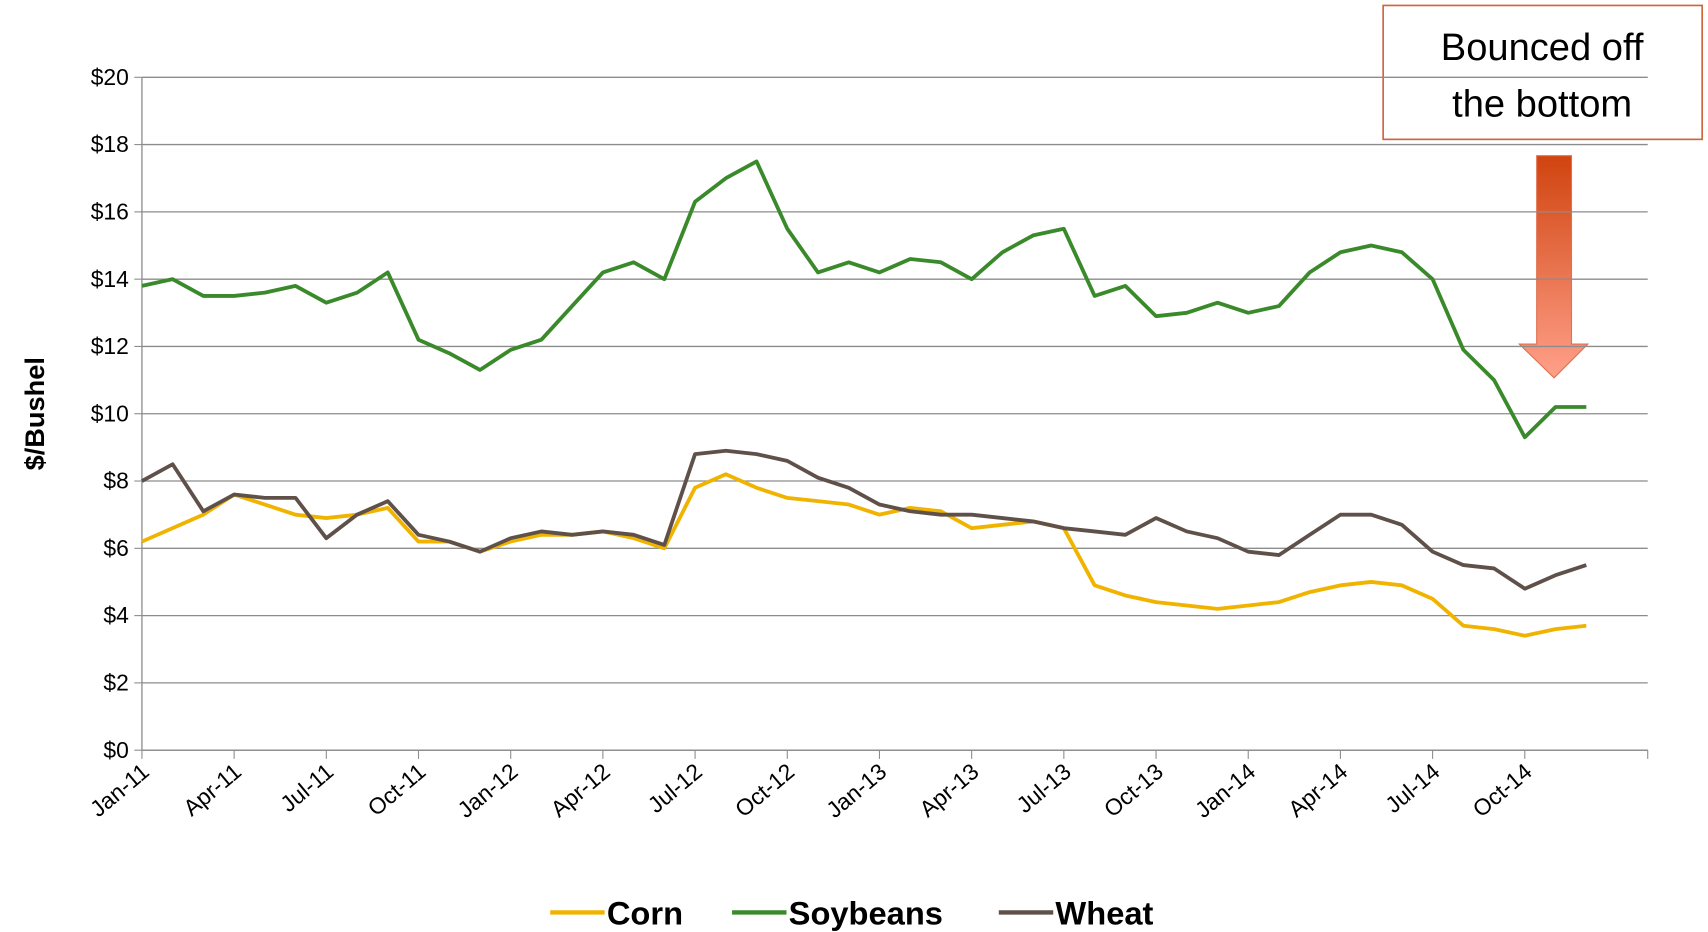 This screenshot has height=932, width=1708. I want to click on x-tick-label: Apr-13, so click(948, 790).